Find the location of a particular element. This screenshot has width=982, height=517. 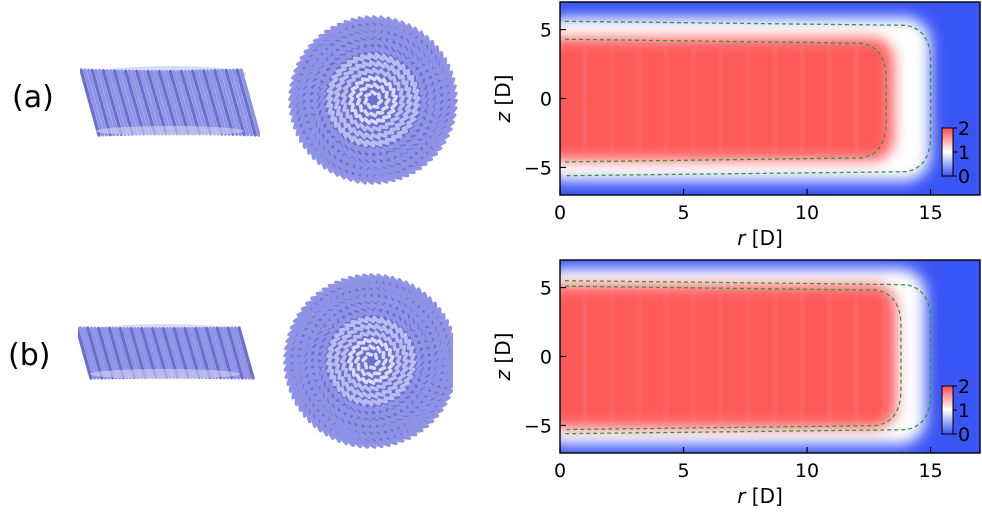

contour-line-outer is located at coordinates (748, 357).